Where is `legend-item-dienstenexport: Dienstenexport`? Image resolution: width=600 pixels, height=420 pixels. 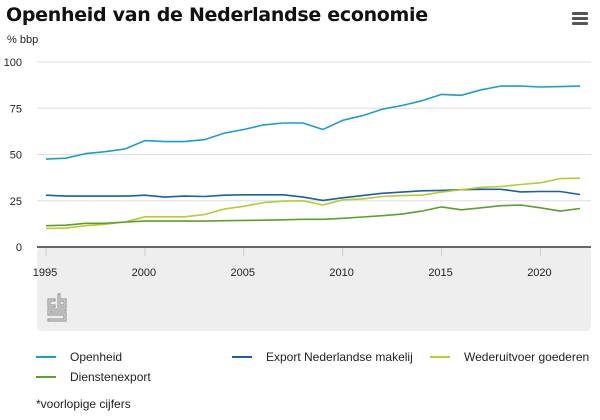 legend-item-dienstenexport: Dienstenexport is located at coordinates (93, 377).